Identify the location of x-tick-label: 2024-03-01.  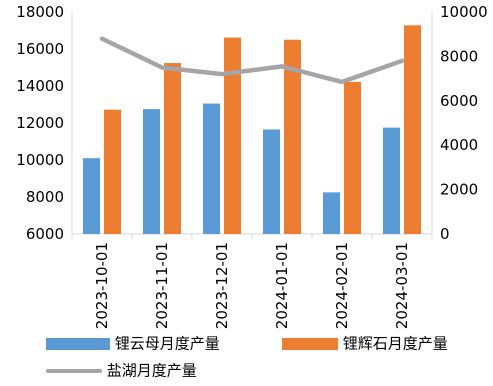
(402, 285).